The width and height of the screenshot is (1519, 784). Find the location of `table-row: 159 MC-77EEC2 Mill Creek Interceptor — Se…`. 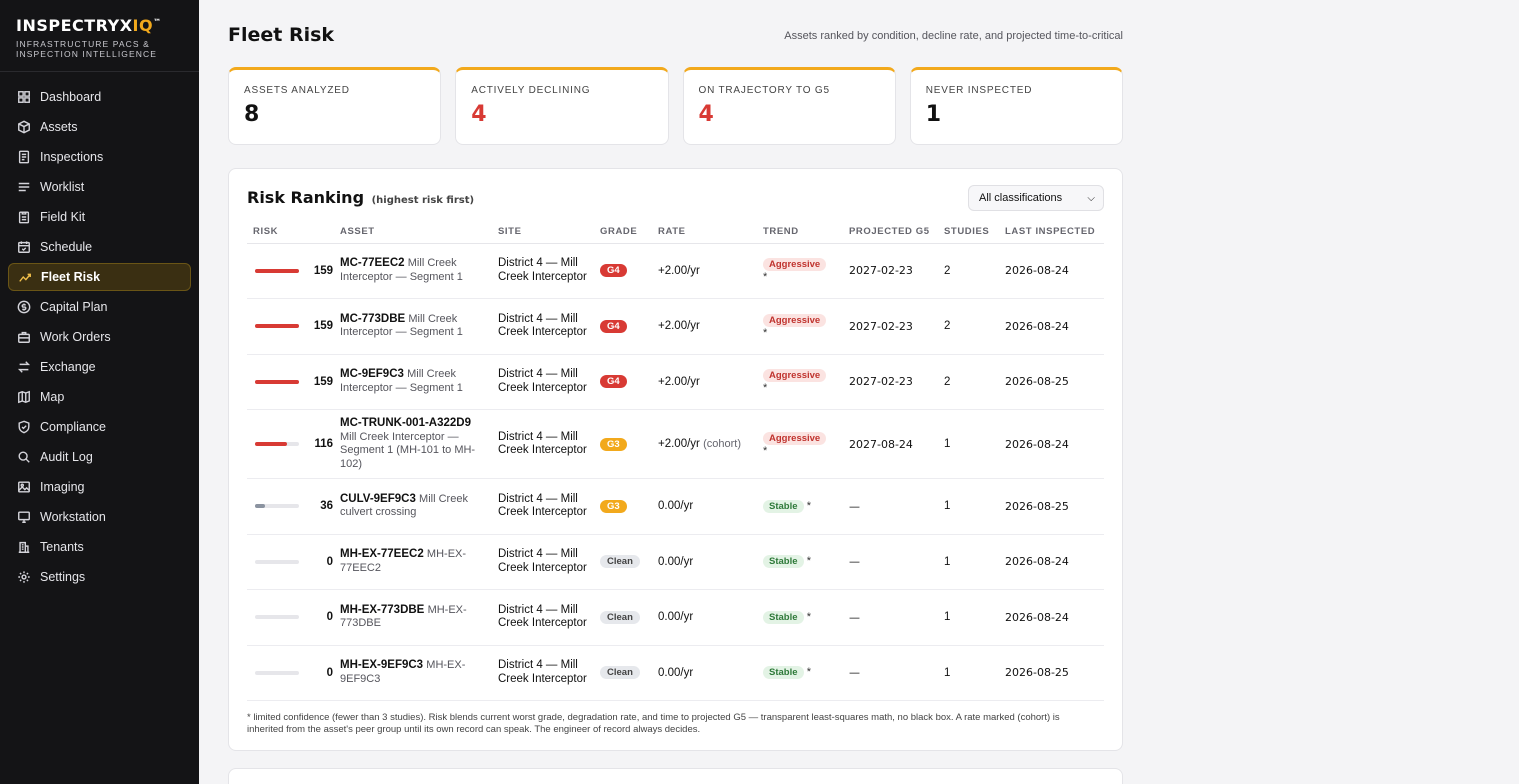

table-row: 159 MC-77EEC2 Mill Creek Interceptor — Se… is located at coordinates (675, 271).